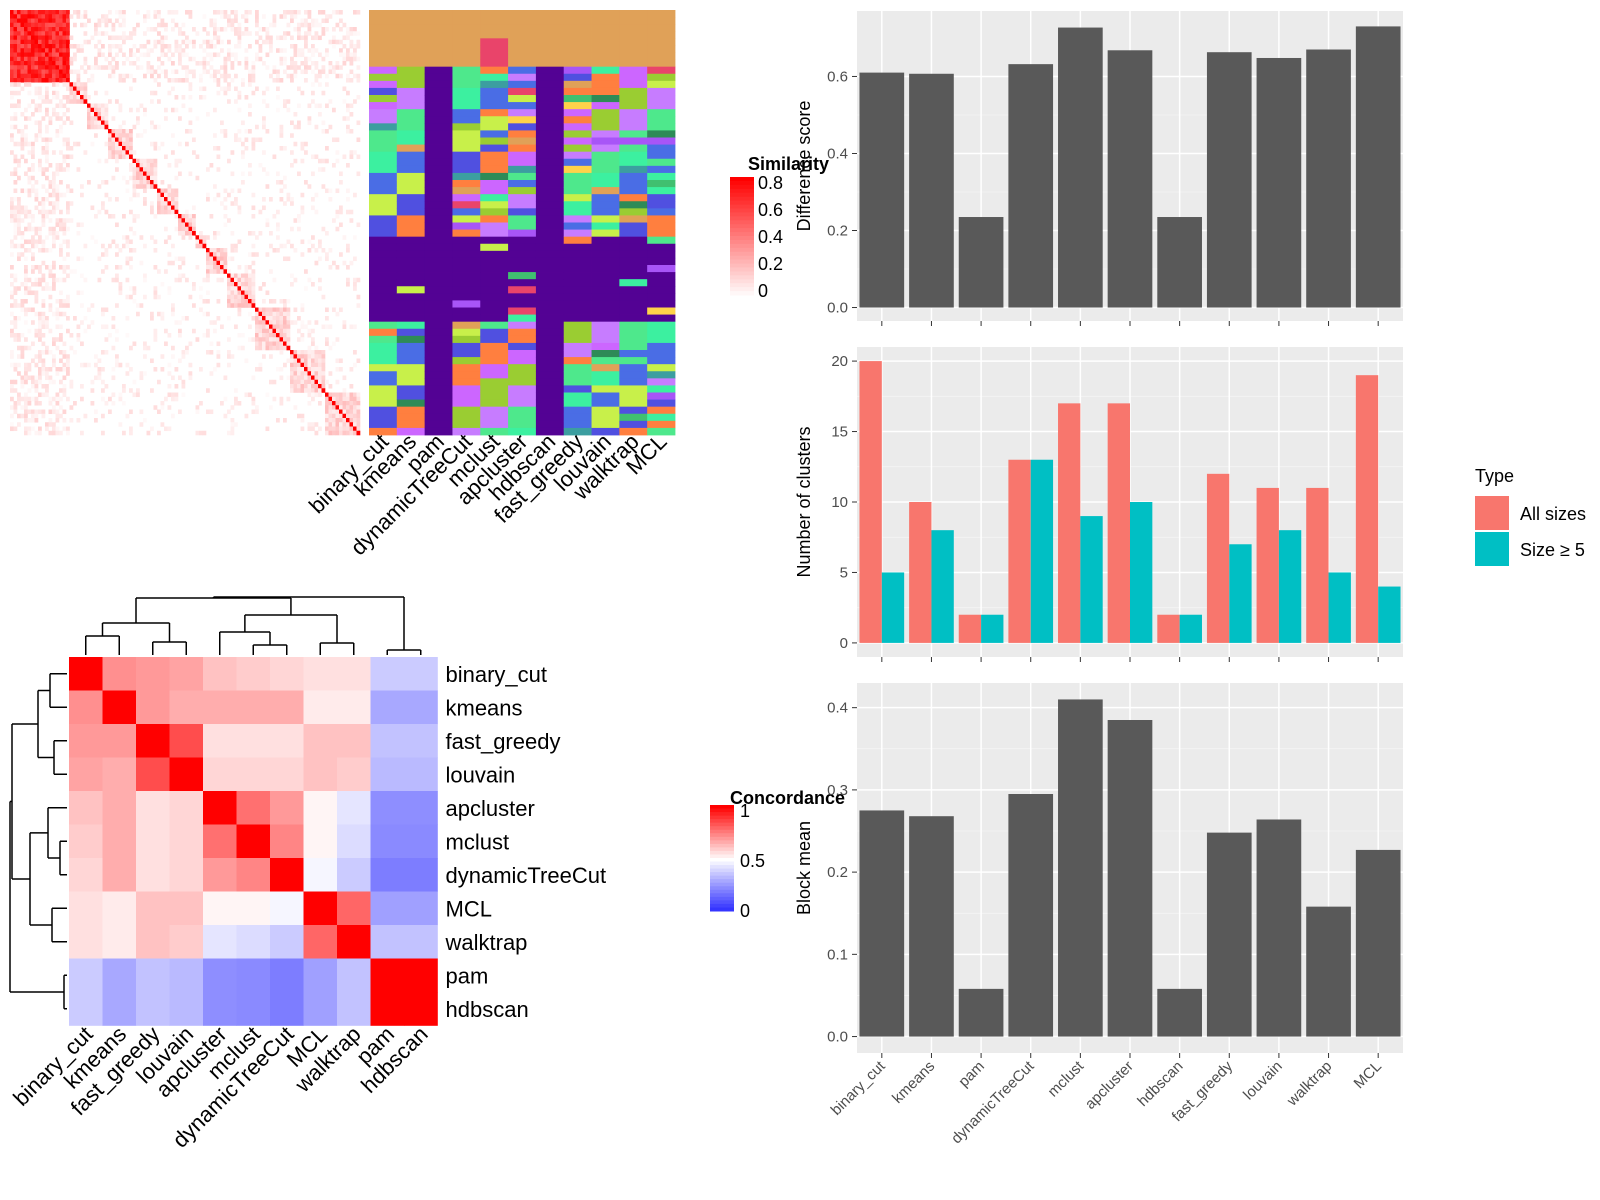  I want to click on concordance-legend-gradient, so click(722, 842).